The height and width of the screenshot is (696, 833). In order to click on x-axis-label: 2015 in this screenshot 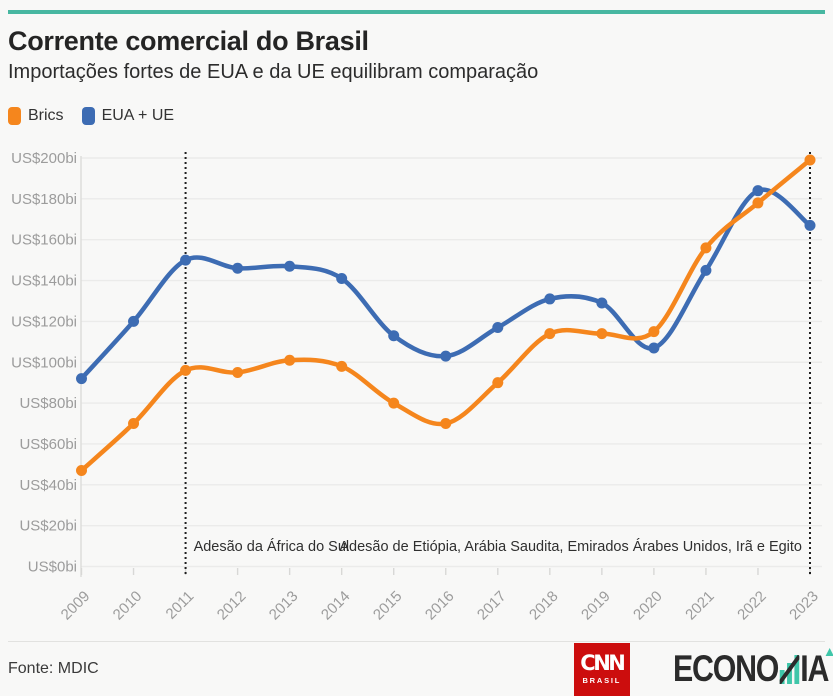, I will do `click(388, 606)`.